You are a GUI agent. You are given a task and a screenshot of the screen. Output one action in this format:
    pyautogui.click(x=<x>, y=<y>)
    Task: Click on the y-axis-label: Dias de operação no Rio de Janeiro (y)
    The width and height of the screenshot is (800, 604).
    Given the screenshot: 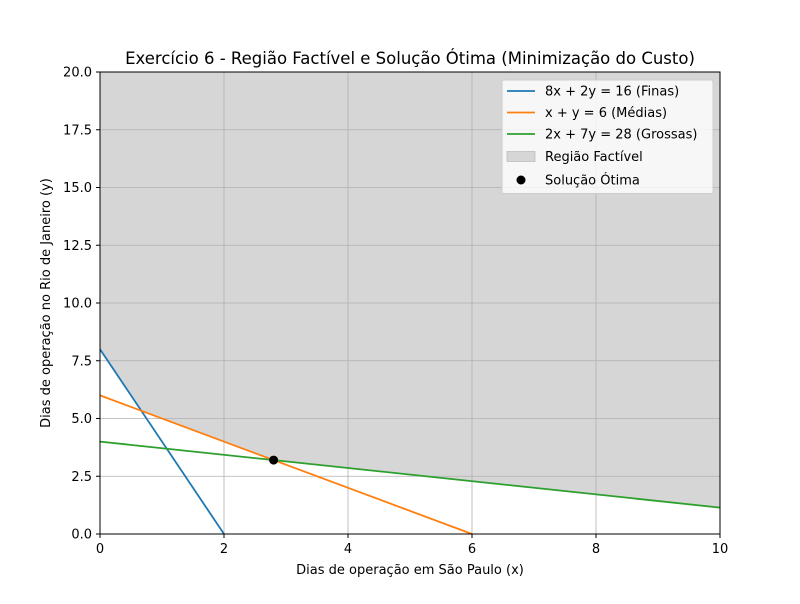 What is the action you would take?
    pyautogui.click(x=46, y=303)
    